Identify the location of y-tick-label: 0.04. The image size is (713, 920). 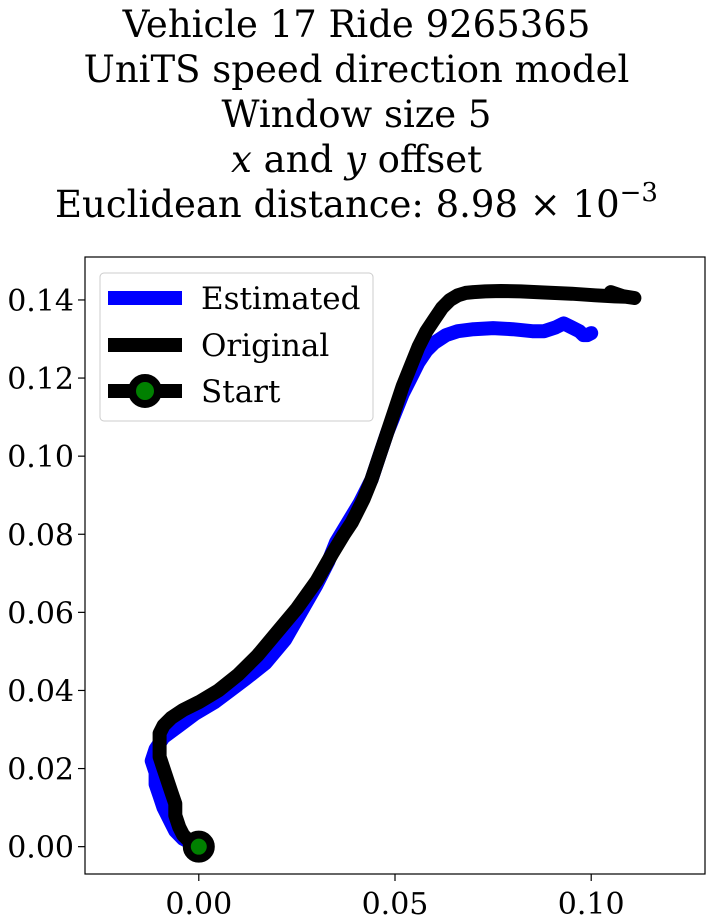
(40, 691).